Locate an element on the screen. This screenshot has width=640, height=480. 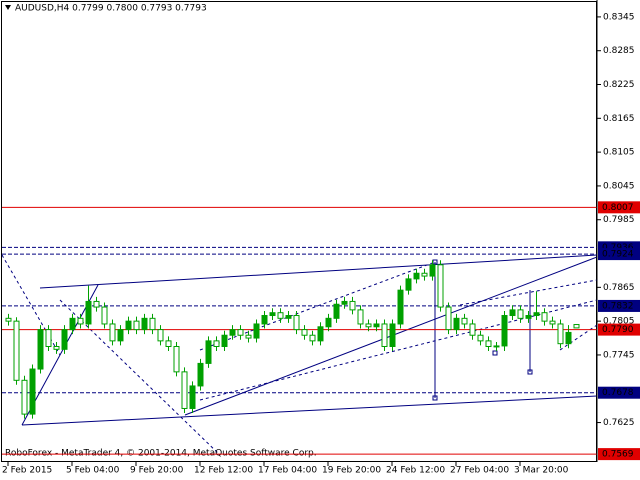
level-label: 0.7832 is located at coordinates (618, 306).